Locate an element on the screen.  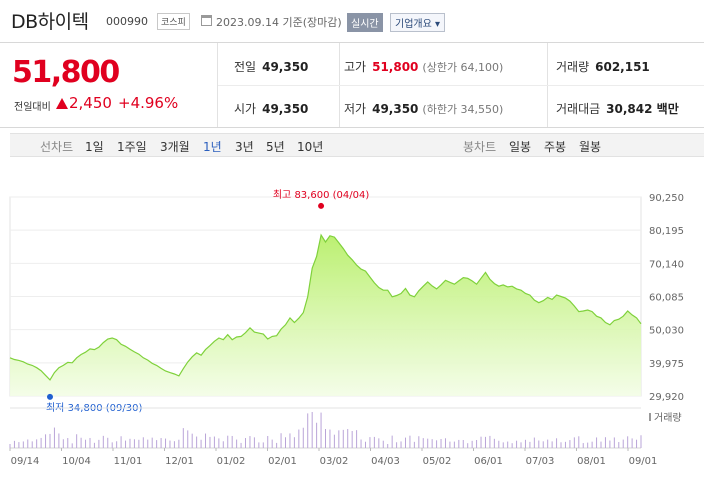
candle-weekly: 주봉 is located at coordinates (555, 147).